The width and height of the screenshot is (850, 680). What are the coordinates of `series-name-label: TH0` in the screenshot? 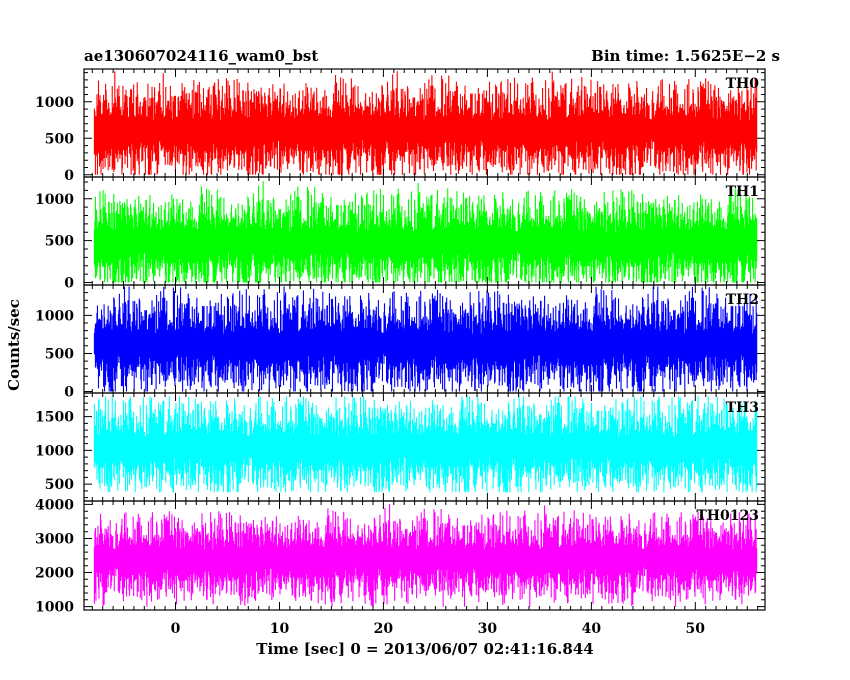 It's located at (743, 84).